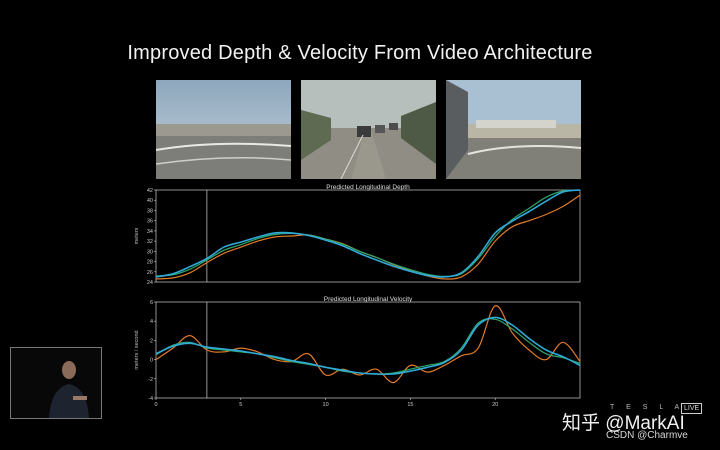 This screenshot has height=450, width=720. What do you see at coordinates (137, 235) in the screenshot?
I see `y-axis-label: meters` at bounding box center [137, 235].